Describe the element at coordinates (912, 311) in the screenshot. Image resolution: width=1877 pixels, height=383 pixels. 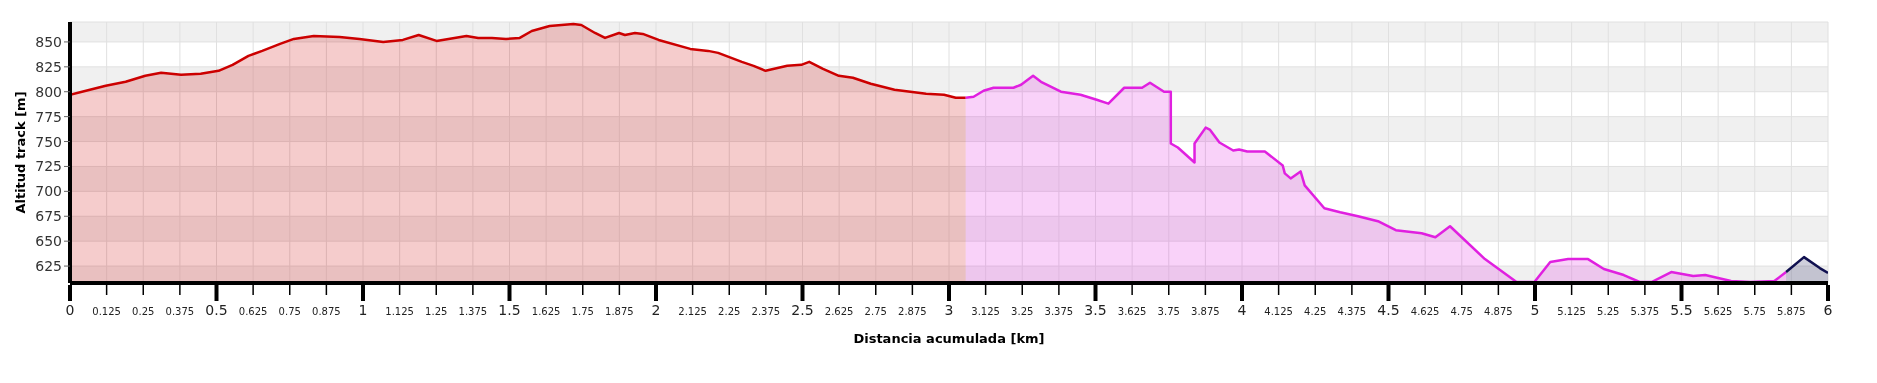
I see `x-tick-label: 2.875` at that location.